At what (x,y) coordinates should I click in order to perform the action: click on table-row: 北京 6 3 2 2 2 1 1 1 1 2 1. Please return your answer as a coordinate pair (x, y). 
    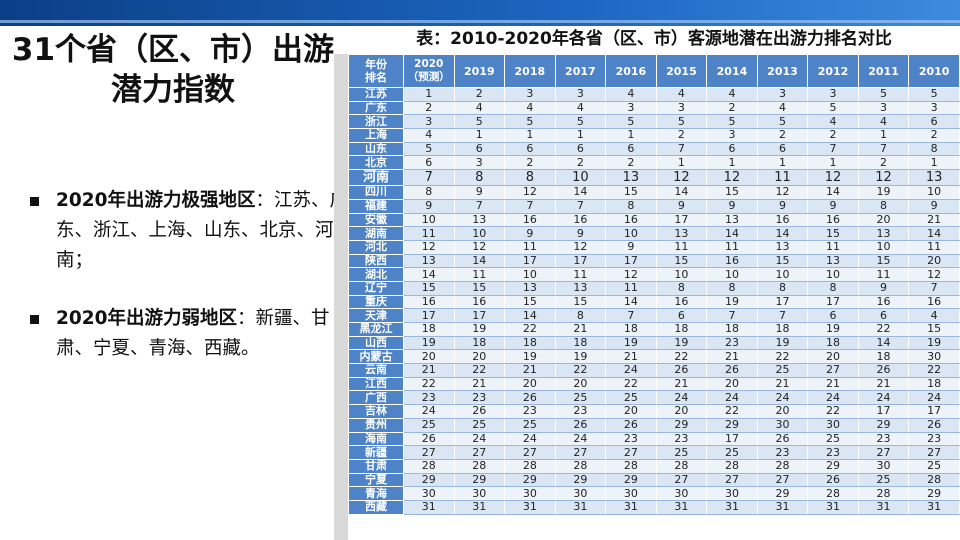
    Looking at the image, I should click on (654, 163).